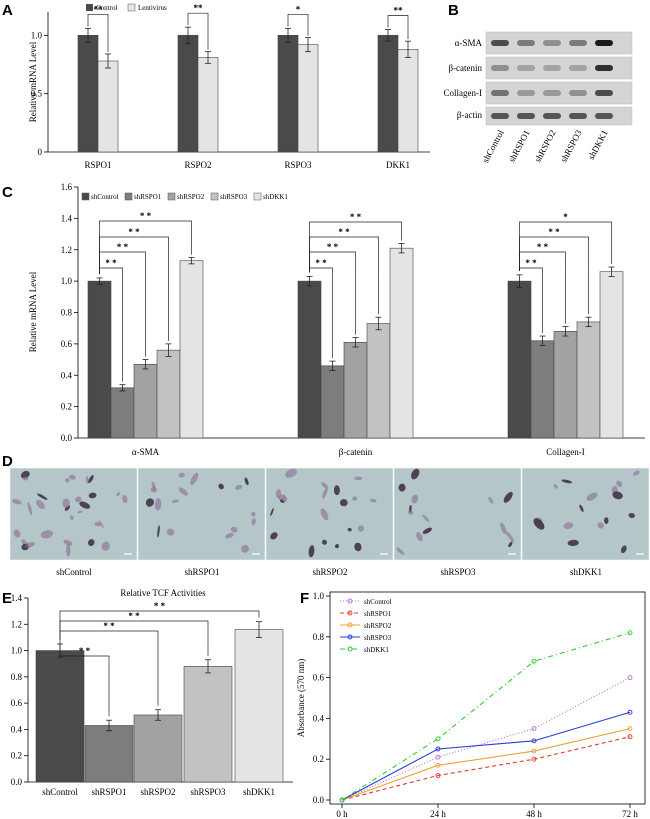  What do you see at coordinates (301, 698) in the screenshot?
I see `f-y-axis-label: Absorbance (570 nm)` at bounding box center [301, 698].